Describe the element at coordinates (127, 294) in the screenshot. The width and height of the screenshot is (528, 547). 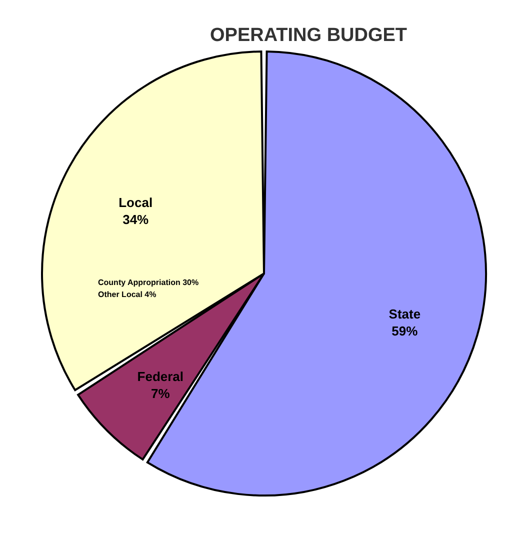
I see `text: Other Local 4%` at that location.